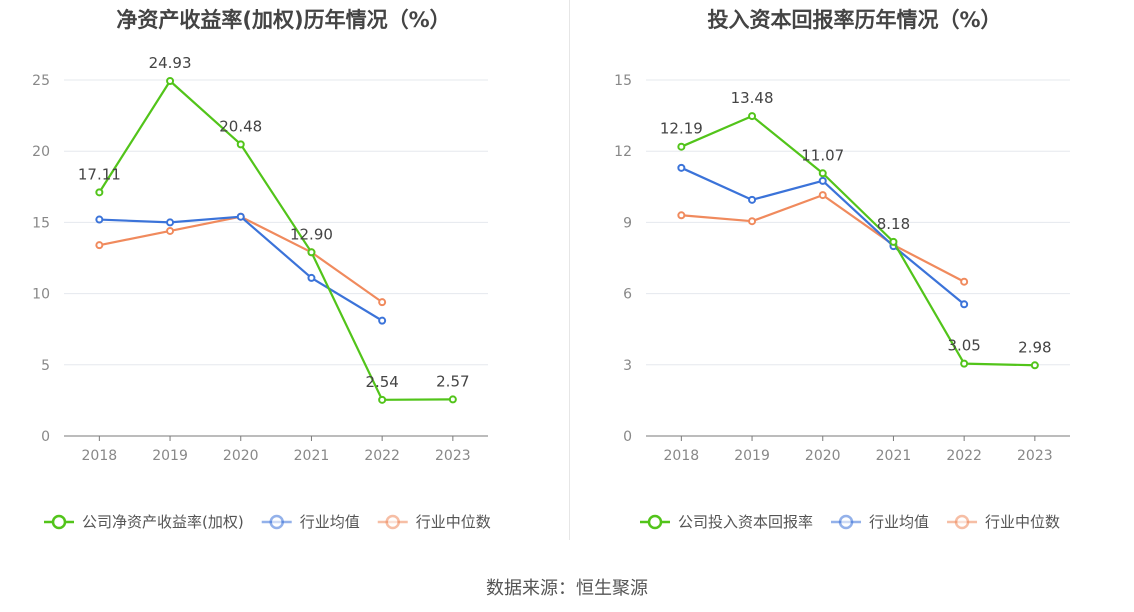 The image size is (1134, 612). What do you see at coordinates (822, 155) in the screenshot?
I see `data-label: 11.07` at bounding box center [822, 155].